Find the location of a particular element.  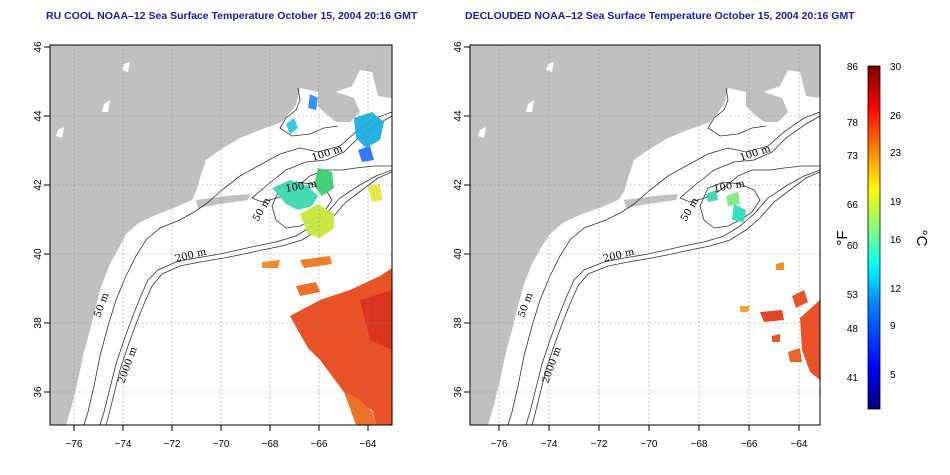

fahrenheit-ticks: 86 78 73 66 60 53 48 41 is located at coordinates (853, 223).